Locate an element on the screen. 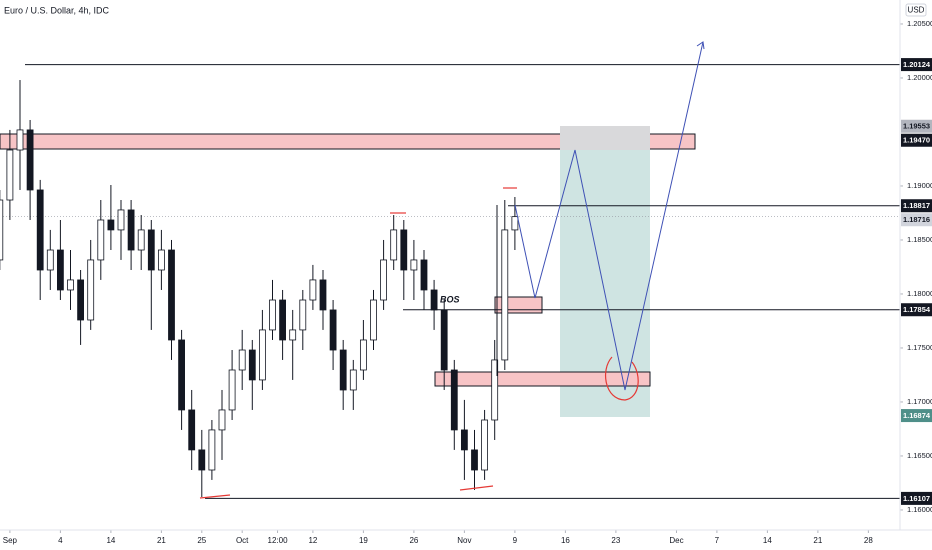 The width and height of the screenshot is (932, 550). demand-zone is located at coordinates (542, 379).